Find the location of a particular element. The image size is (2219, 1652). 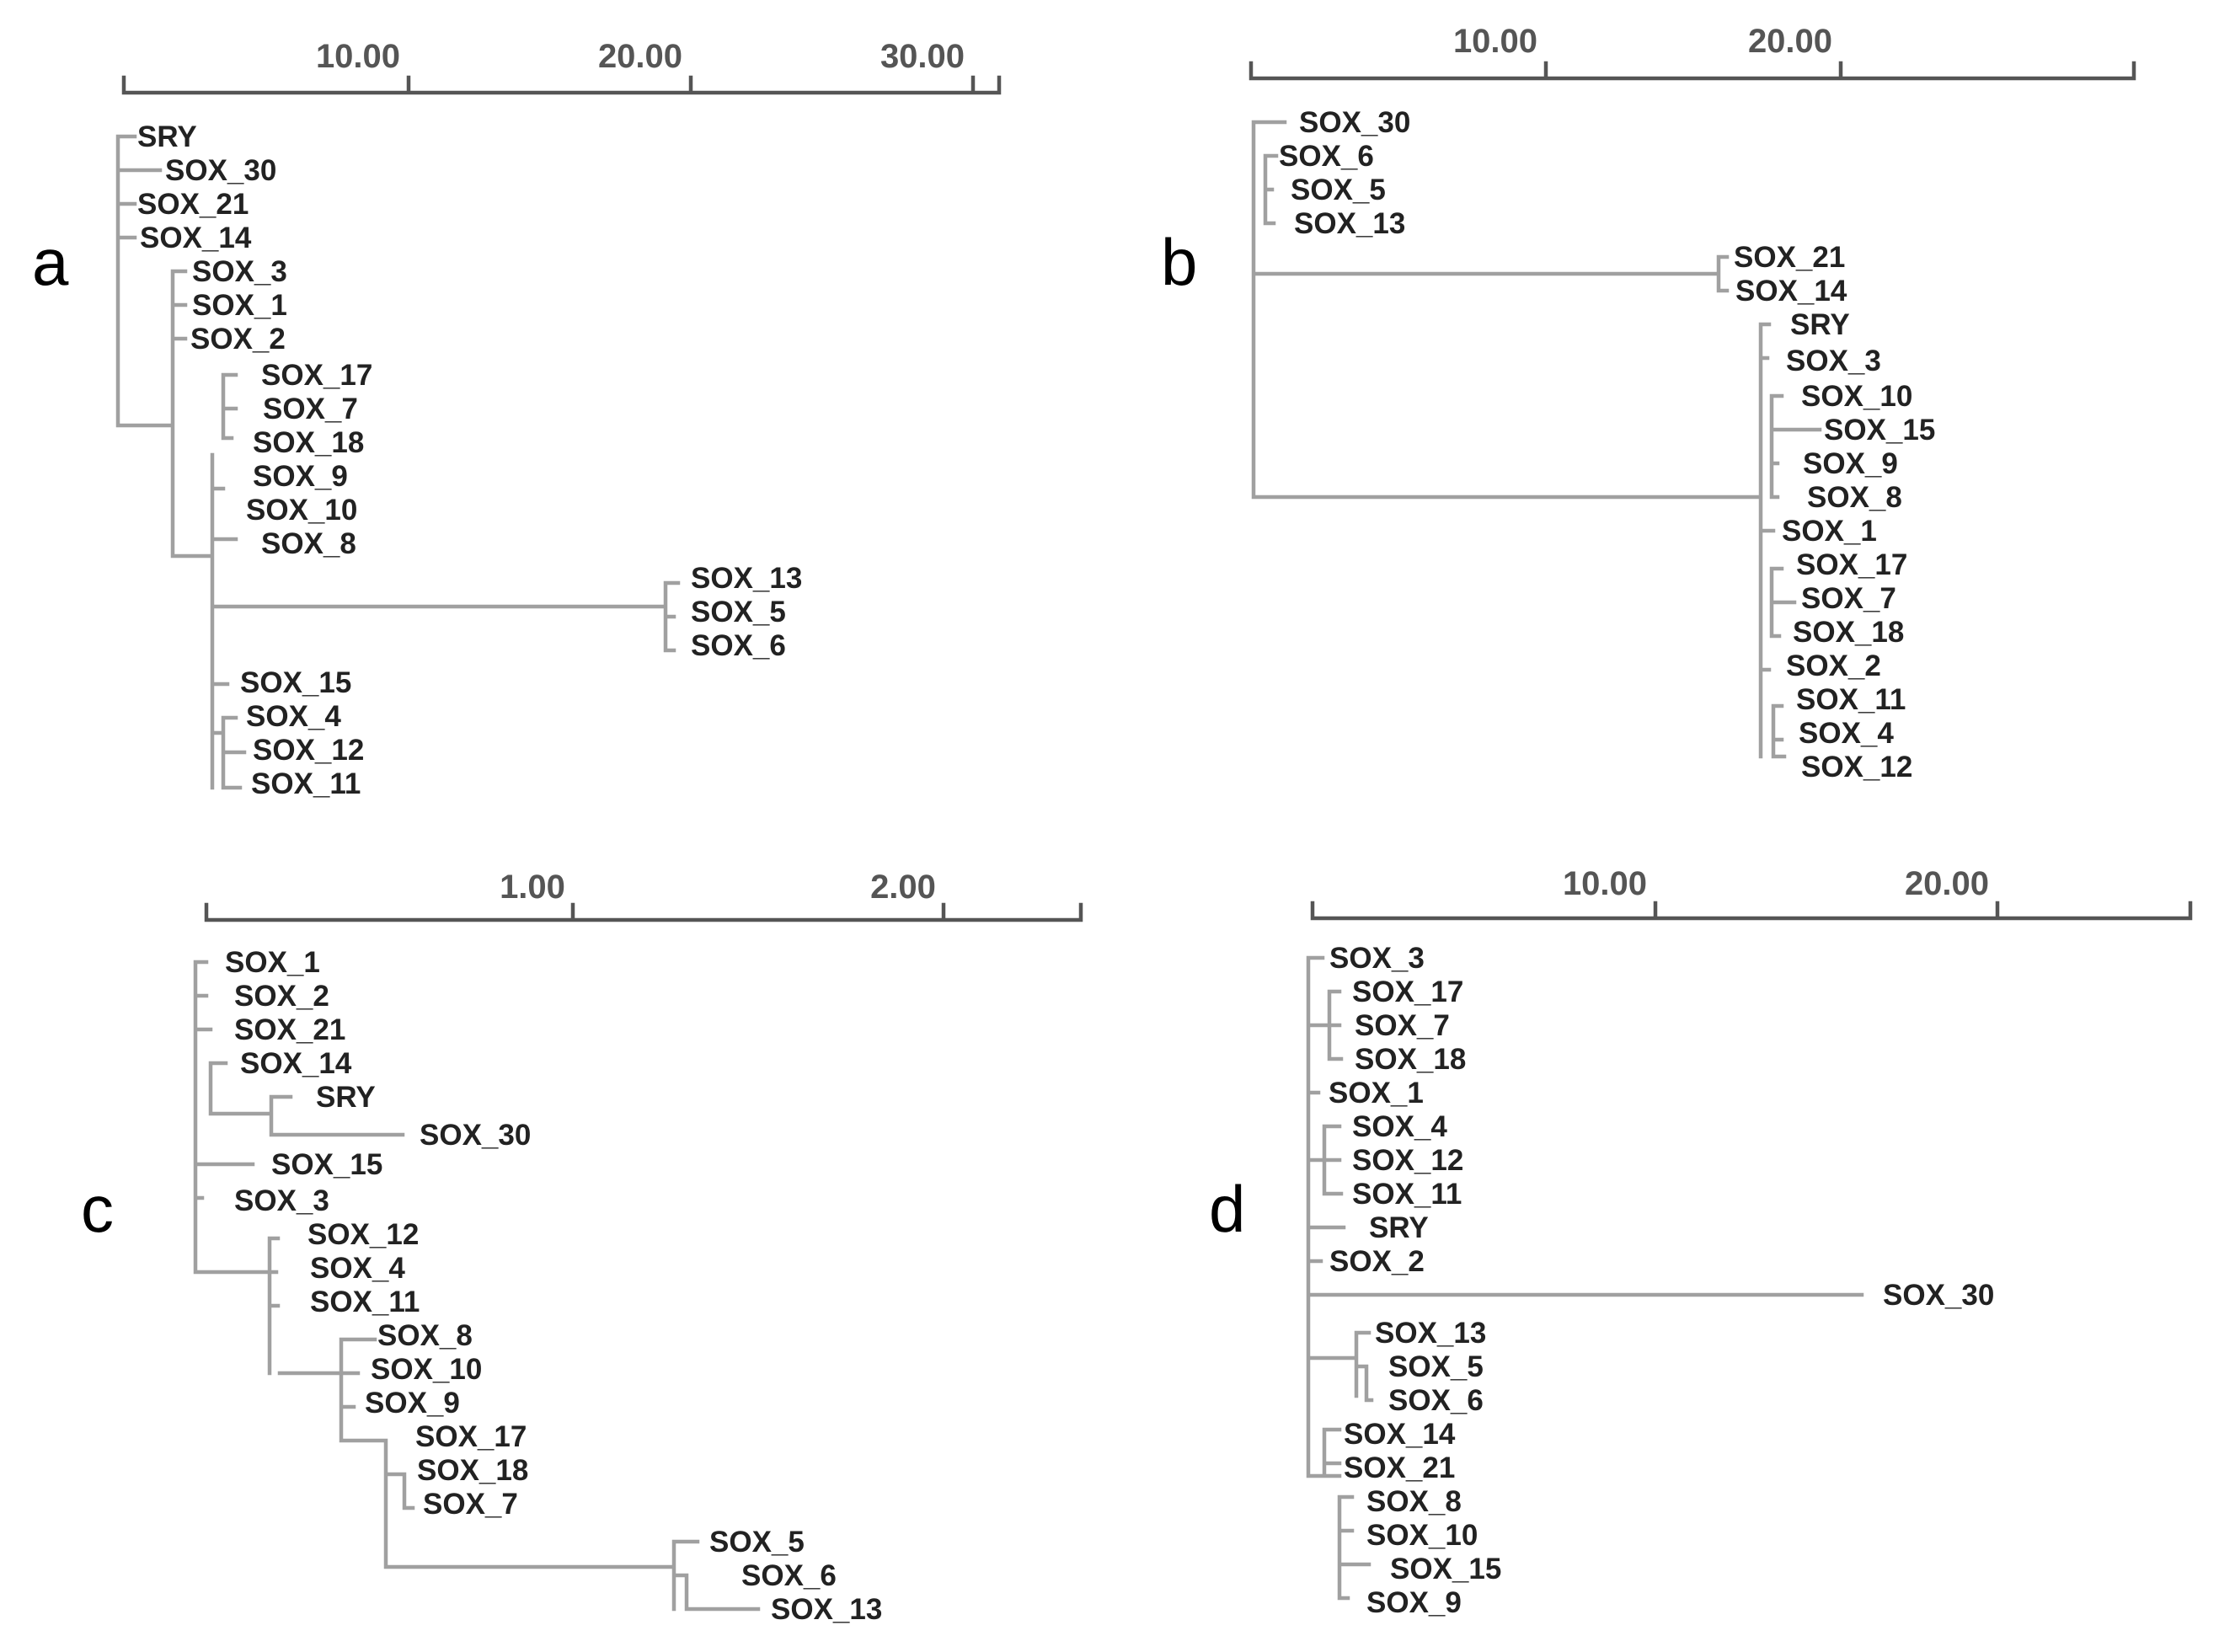

scale-label: 30.00 is located at coordinates (923, 56).